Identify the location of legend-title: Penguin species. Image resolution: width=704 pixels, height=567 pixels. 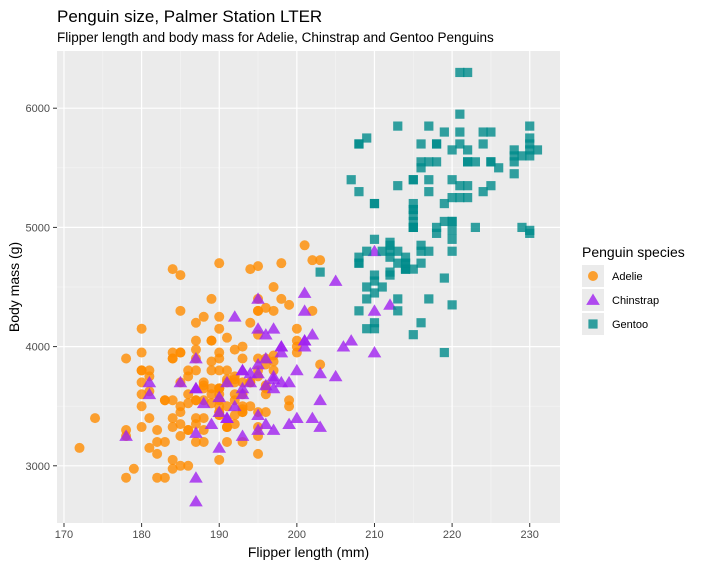
(633, 252).